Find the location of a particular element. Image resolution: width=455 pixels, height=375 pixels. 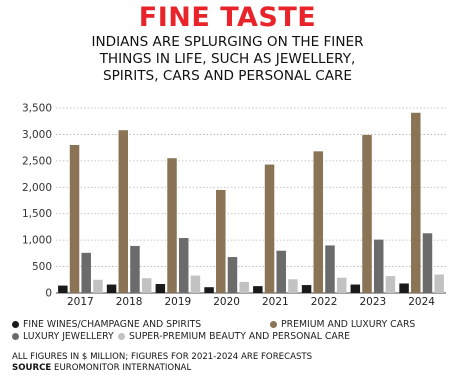

legend-item-cars: PREMIUM AND LUXURY CARS is located at coordinates (342, 324).